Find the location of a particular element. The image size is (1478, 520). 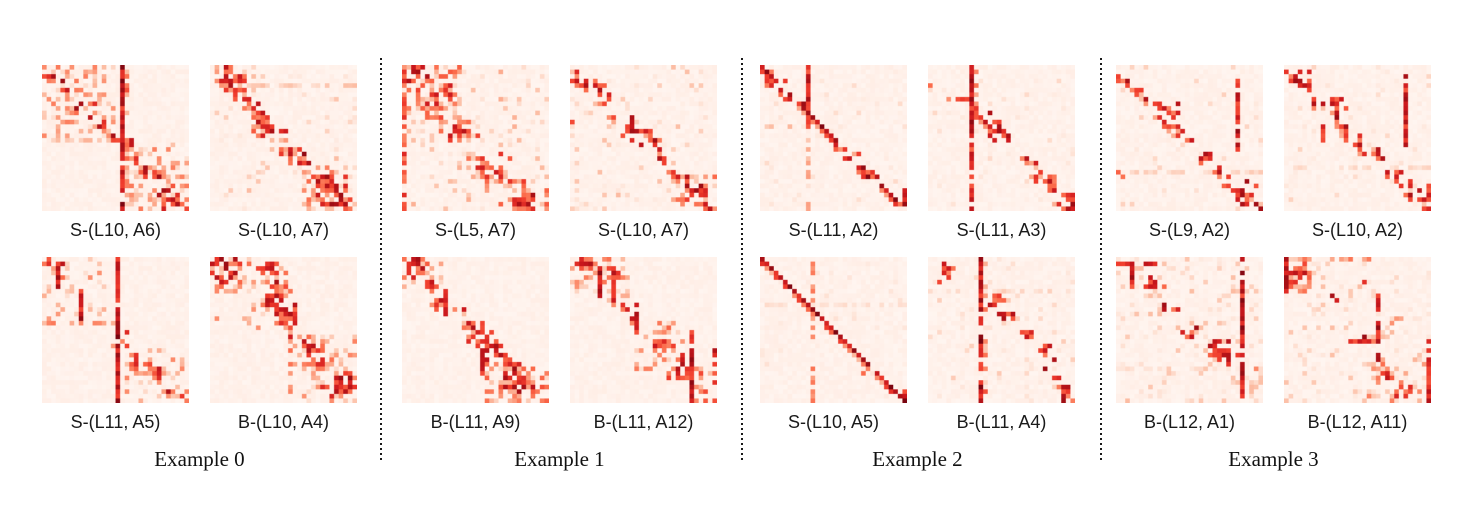

heatmap-label: B-(L10, A4) is located at coordinates (283, 422).